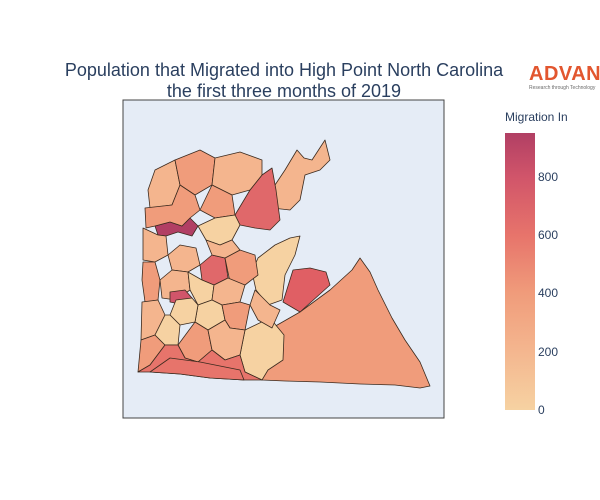  Describe the element at coordinates (548, 176) in the screenshot. I see `colorbar-tick-label: 800` at that location.